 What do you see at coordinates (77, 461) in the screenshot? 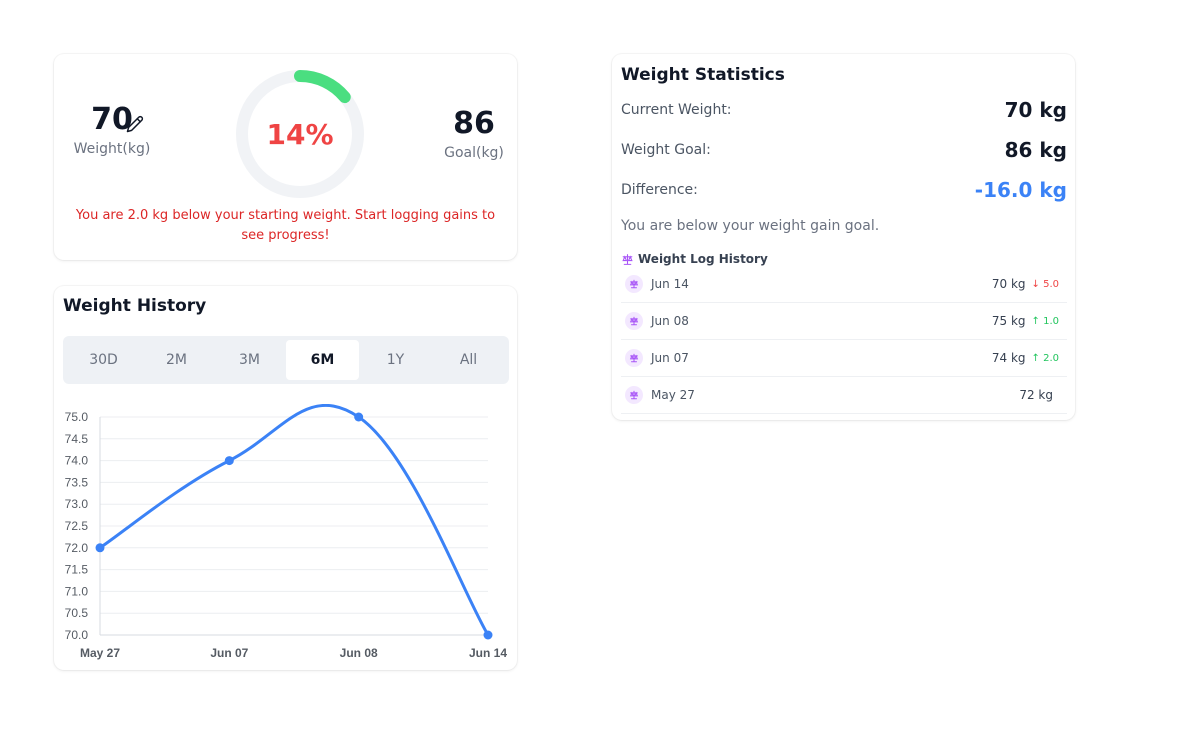
I see `y-tick-label: 74.0` at bounding box center [77, 461].